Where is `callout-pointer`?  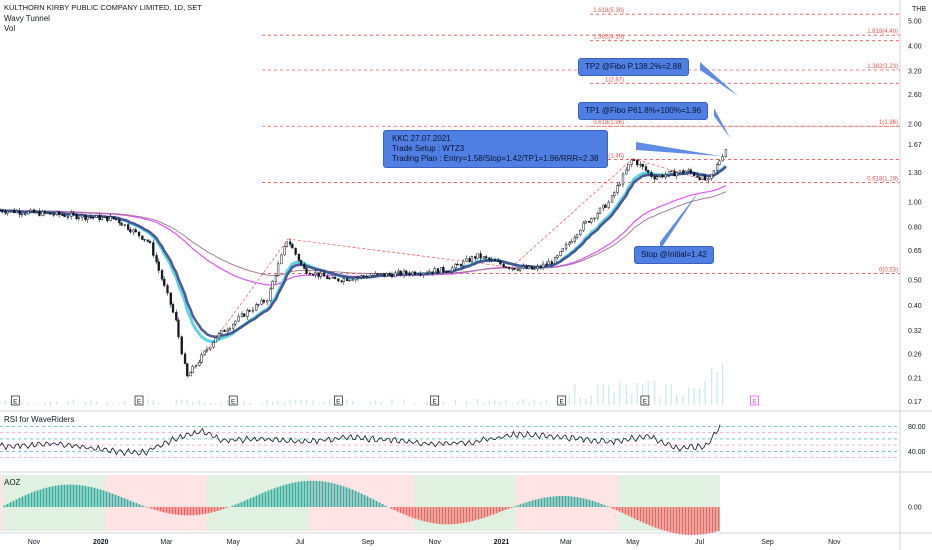
callout-pointer is located at coordinates (680, 220).